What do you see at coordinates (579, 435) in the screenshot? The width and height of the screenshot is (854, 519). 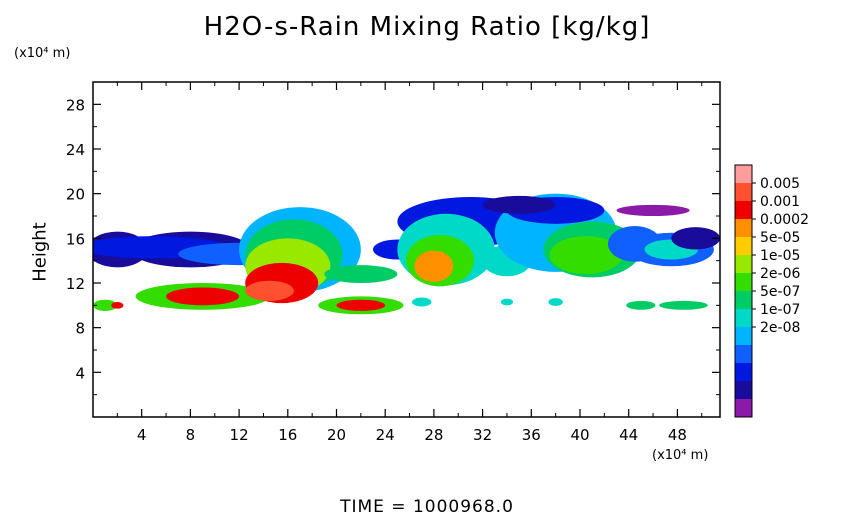 I see `x-tick-label: 40` at bounding box center [579, 435].